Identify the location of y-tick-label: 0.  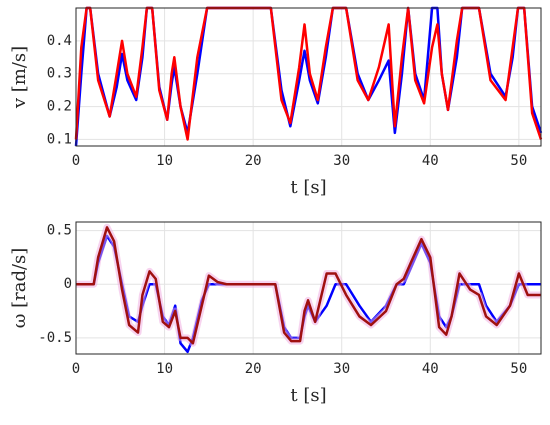
(68, 284).